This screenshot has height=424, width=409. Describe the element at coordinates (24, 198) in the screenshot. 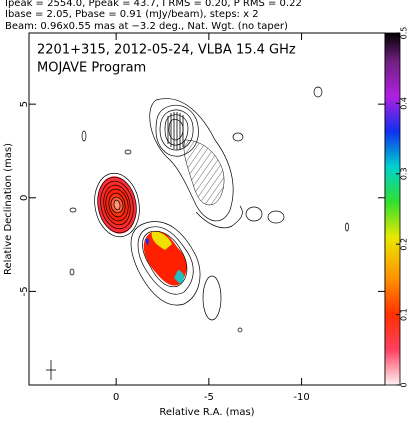

I see `y-tick-label: 0` at that location.